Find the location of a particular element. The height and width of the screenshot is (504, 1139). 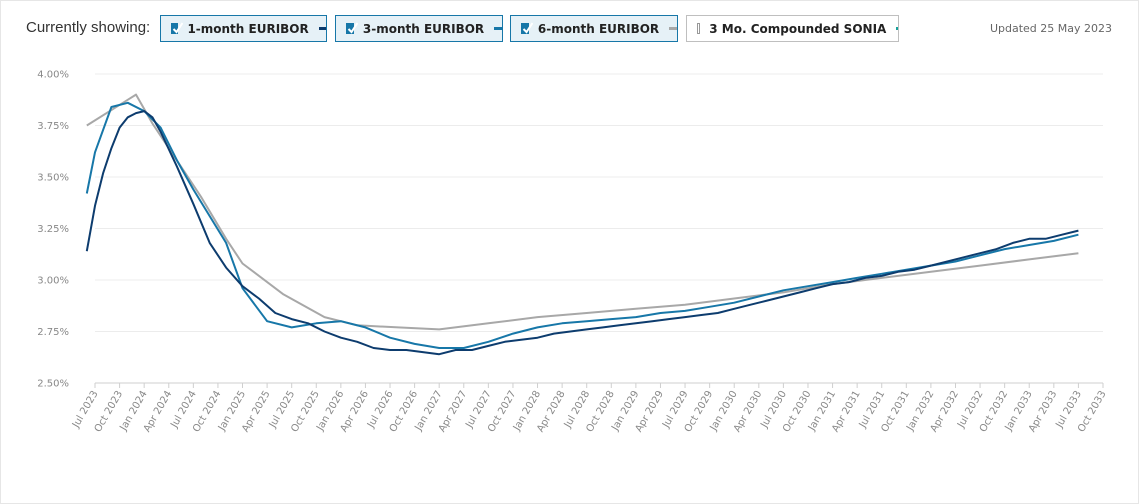

currently-showing-label: Currently showing: is located at coordinates (88, 27).